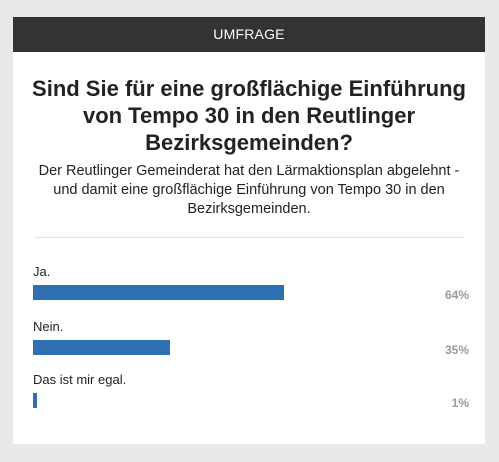  I want to click on poll-option-nein: Nein. 35%, so click(251, 344).